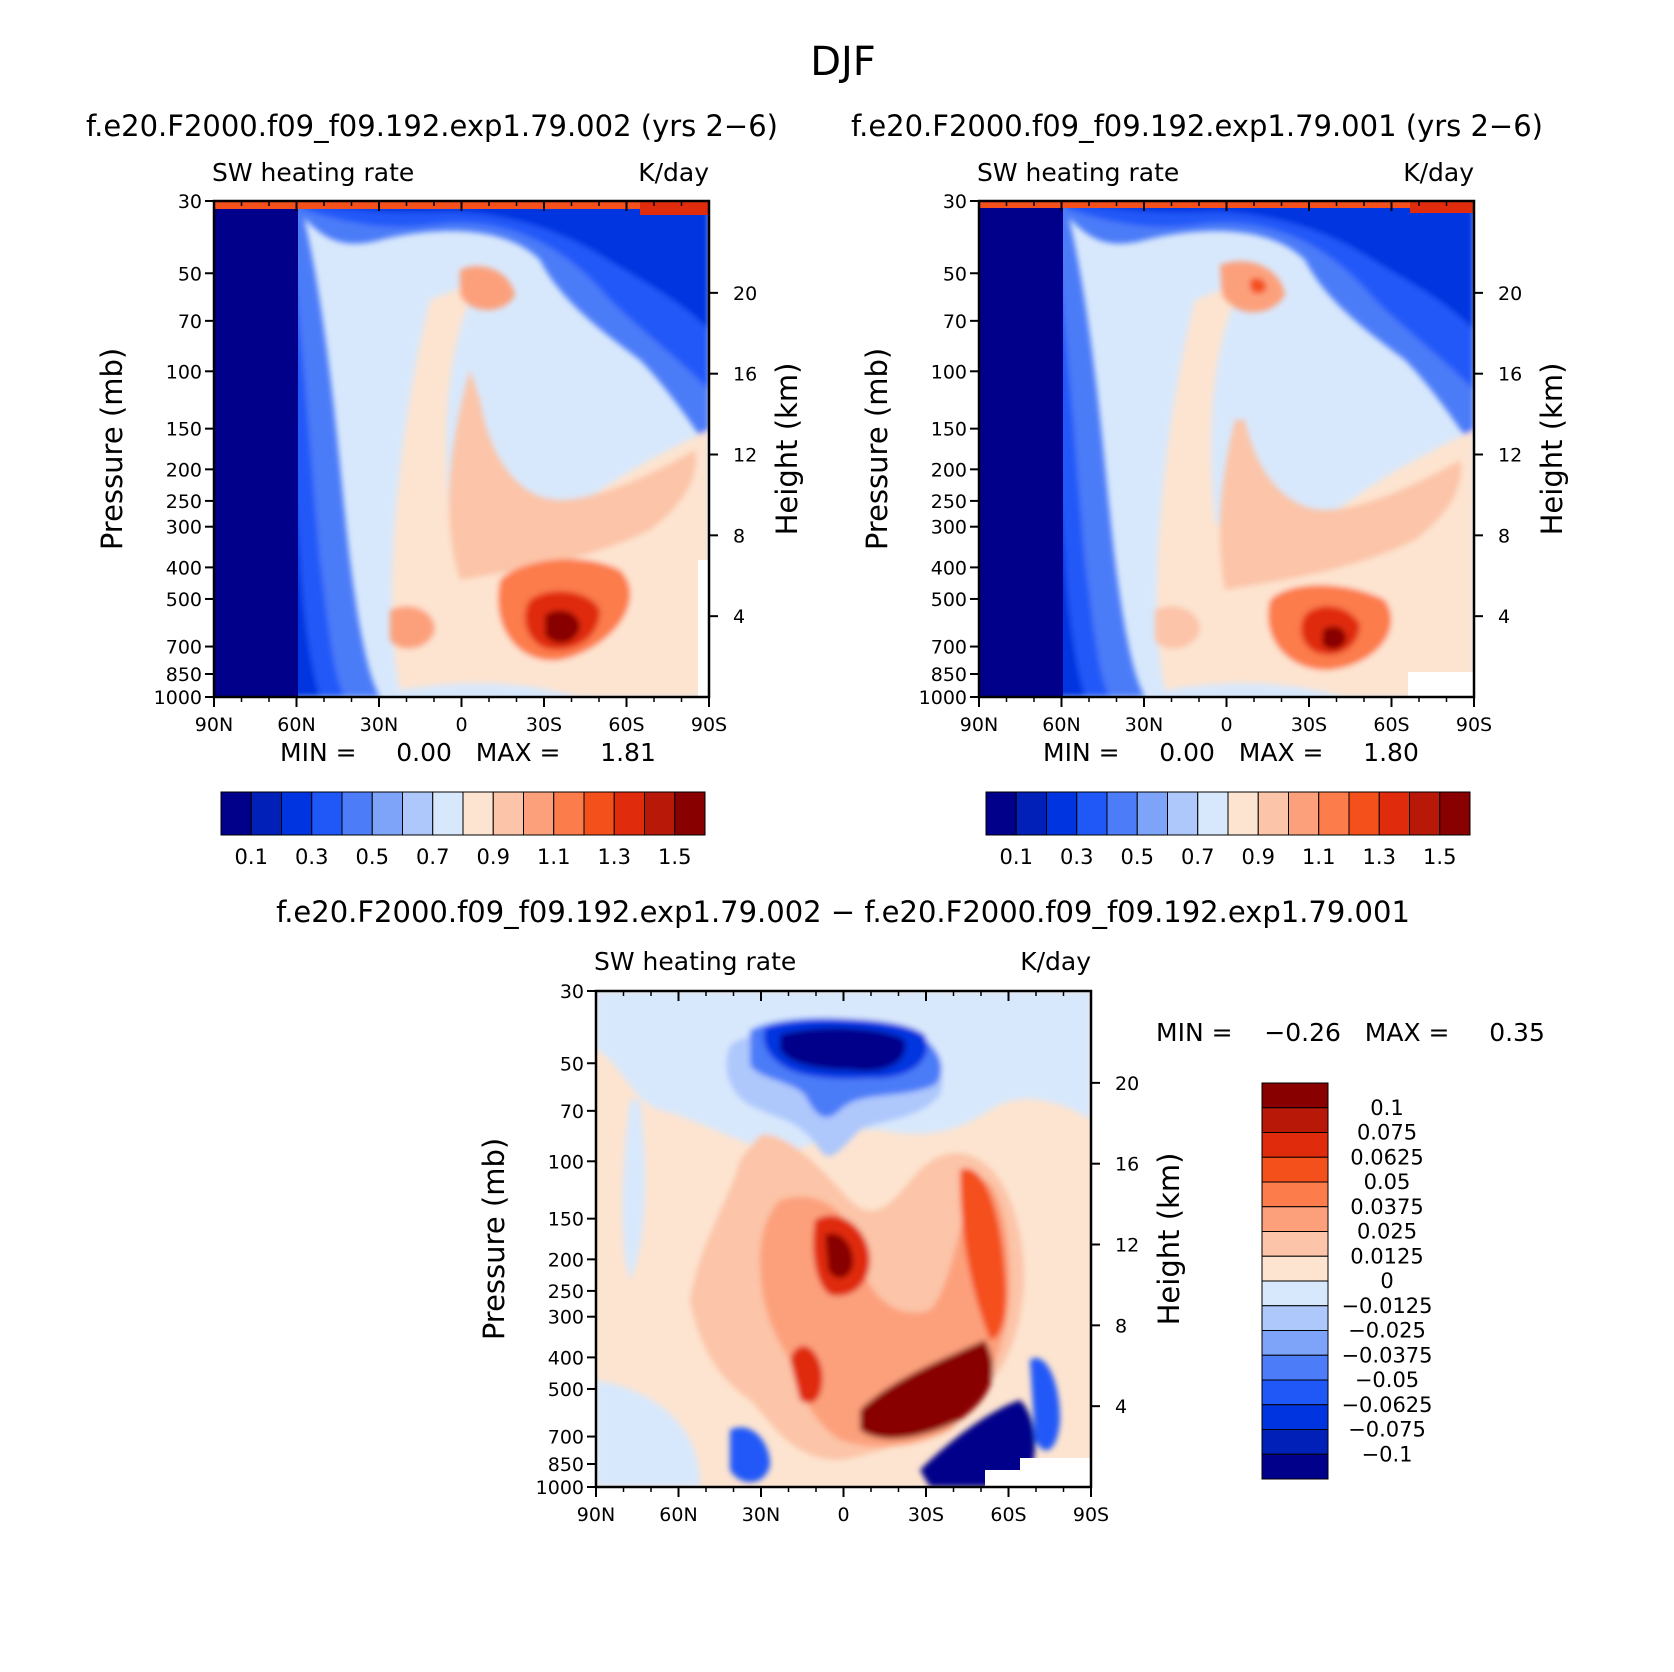  What do you see at coordinates (1438, 172) in the screenshot?
I see `panel-2-units-label: K/day` at bounding box center [1438, 172].